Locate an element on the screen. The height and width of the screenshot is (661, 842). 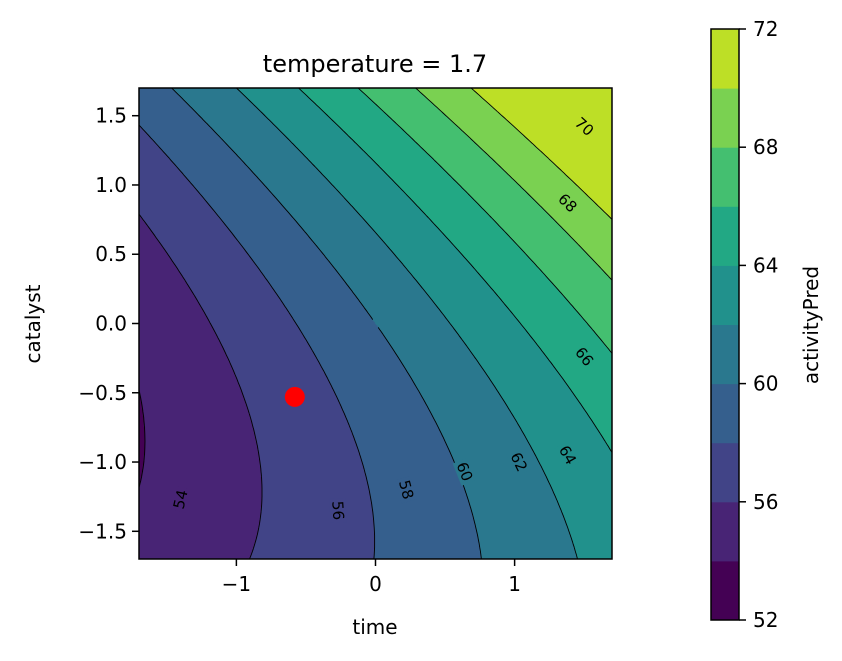
colorbar-tick-label: 56 is located at coordinates (765, 502).